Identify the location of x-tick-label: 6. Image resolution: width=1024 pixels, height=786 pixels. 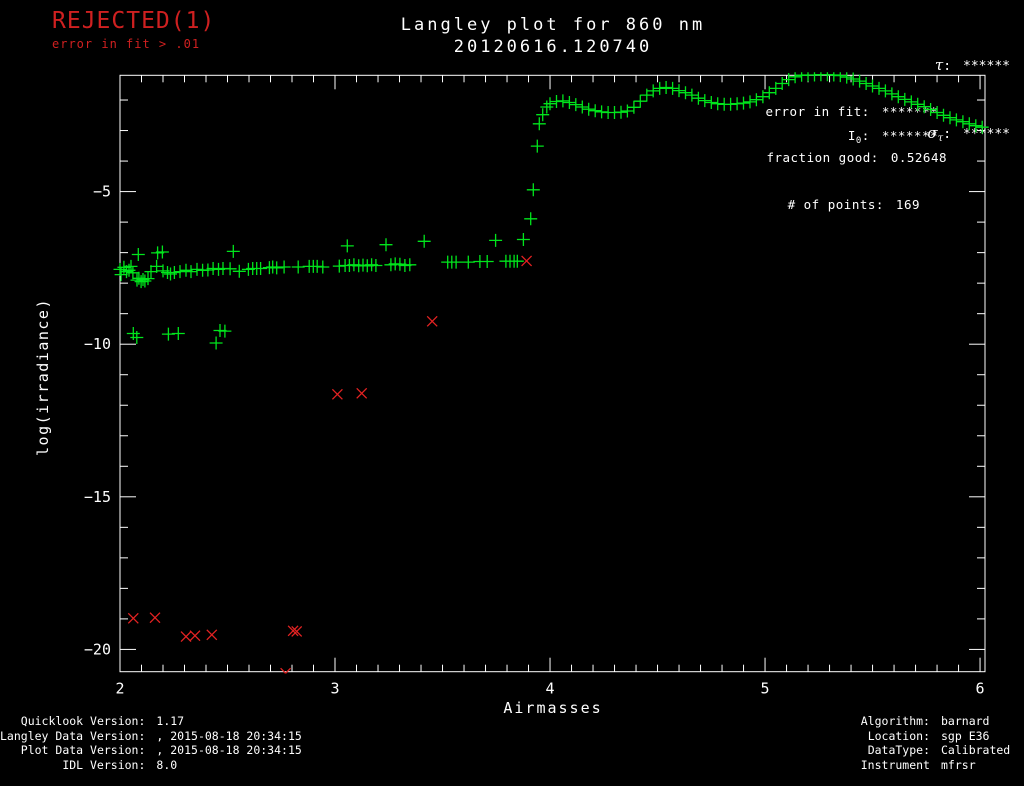
(980, 689).